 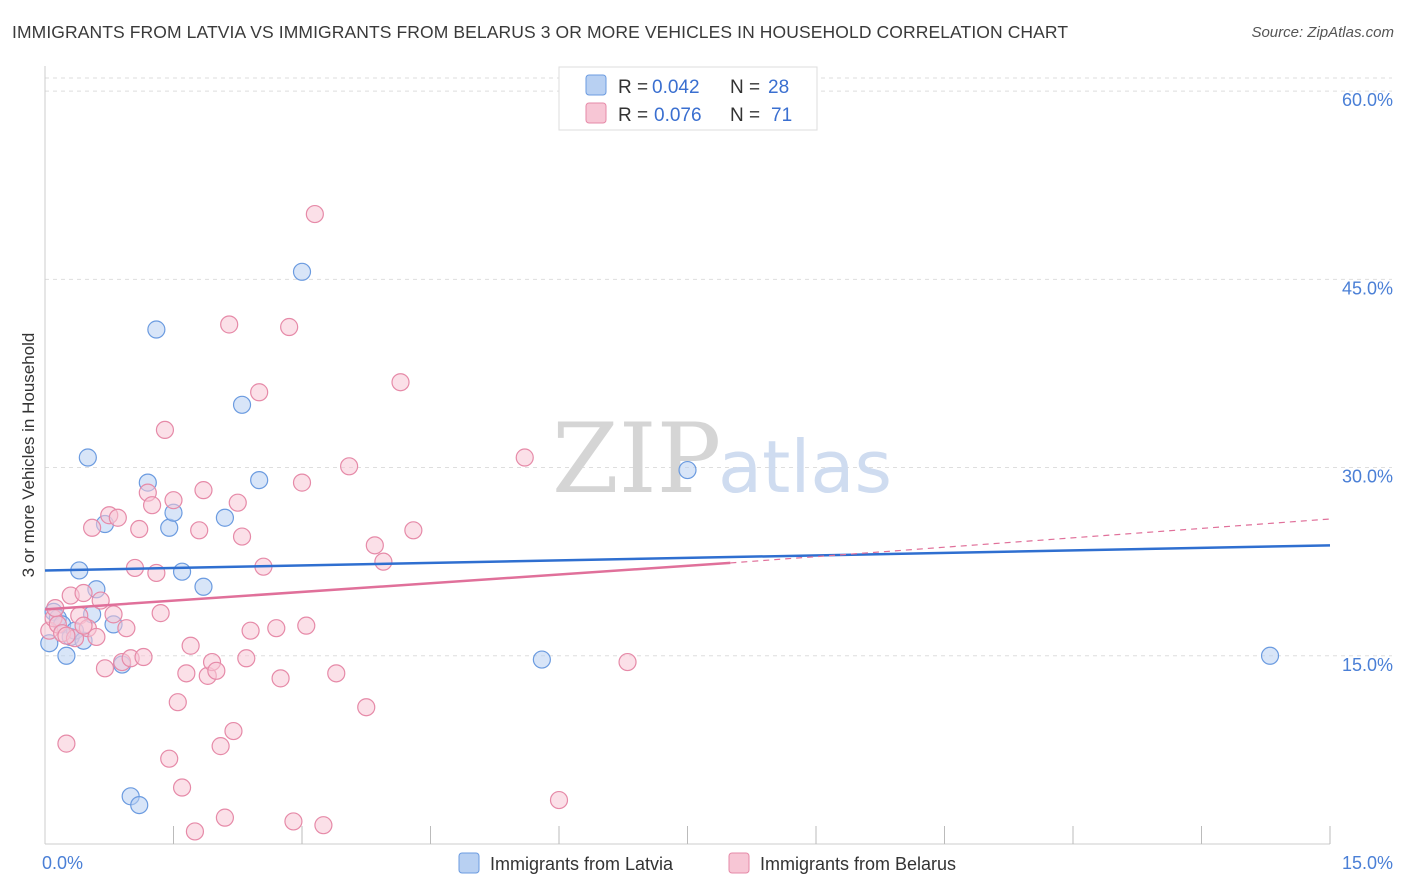 What do you see at coordinates (1367, 665) in the screenshot?
I see `y-tick-label: 15.0%` at bounding box center [1367, 665].